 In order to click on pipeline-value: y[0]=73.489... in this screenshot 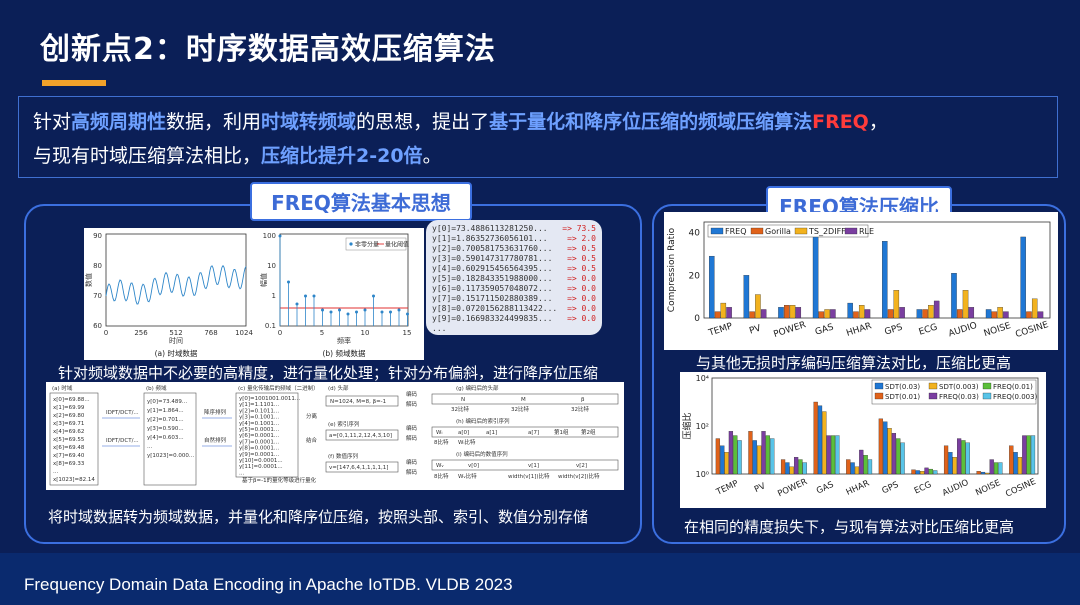, I will do `click(167, 402)`.